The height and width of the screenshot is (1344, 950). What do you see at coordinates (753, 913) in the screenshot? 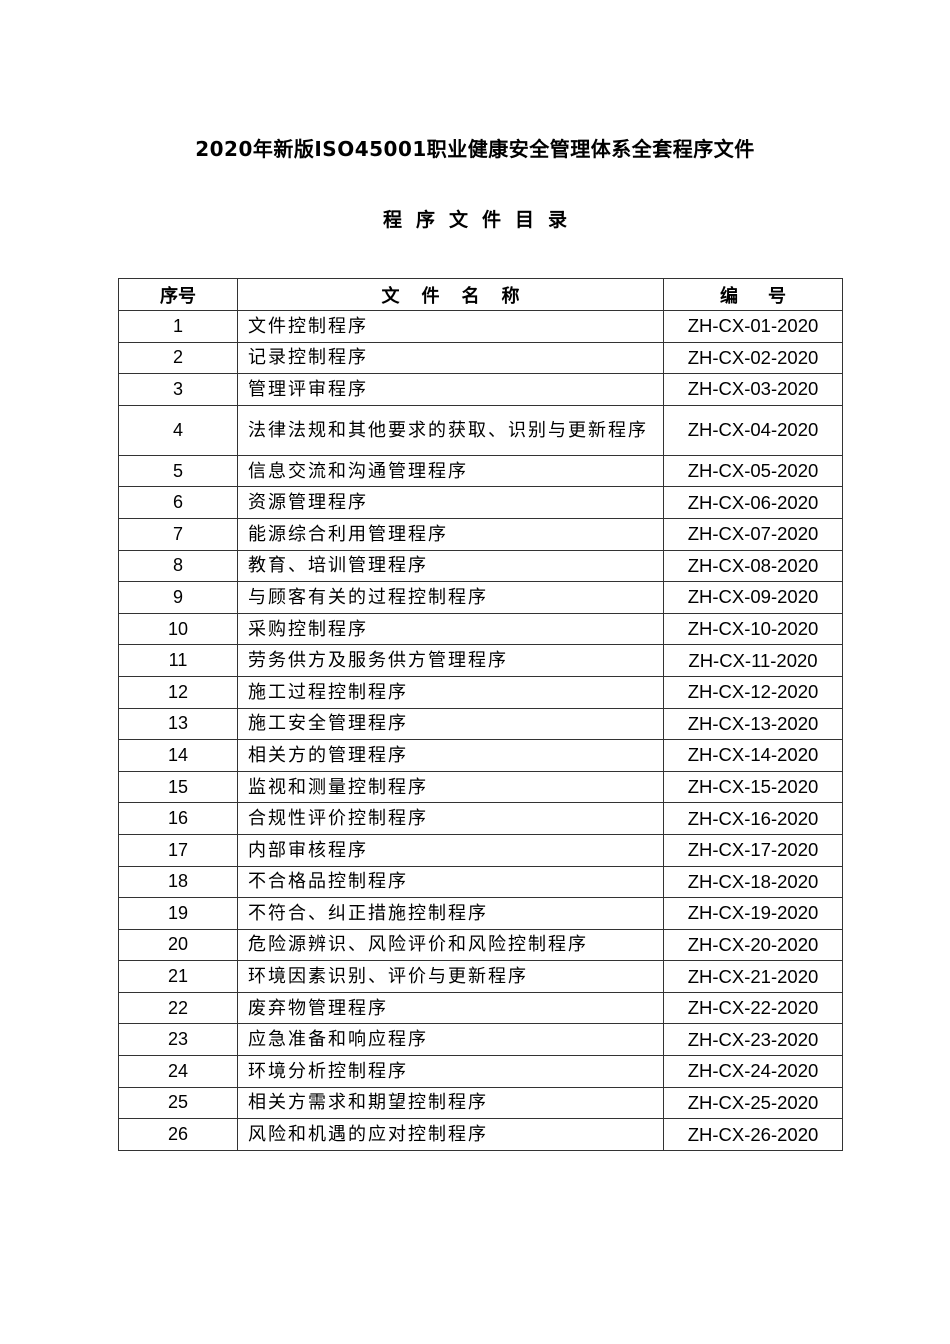
I see `row-code: ZH-CX-19-2020` at bounding box center [753, 913].